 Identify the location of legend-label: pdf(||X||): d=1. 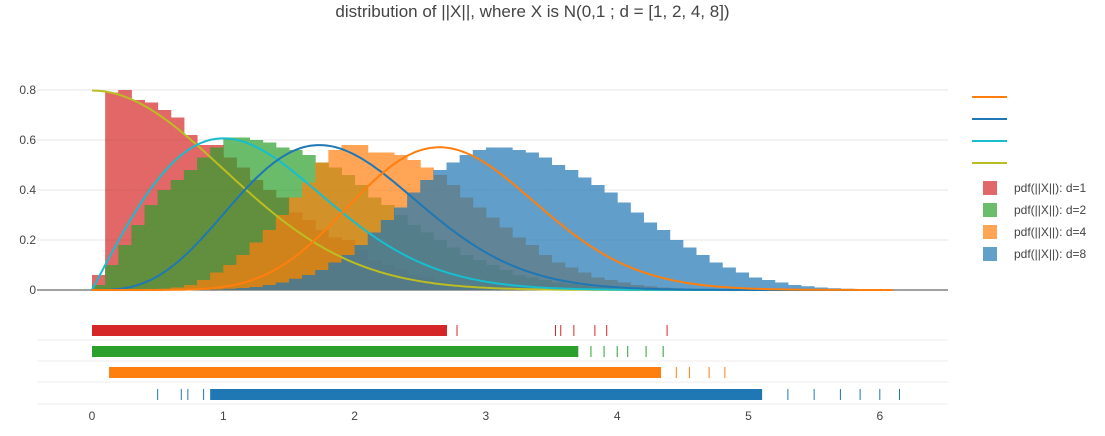
(1050, 188).